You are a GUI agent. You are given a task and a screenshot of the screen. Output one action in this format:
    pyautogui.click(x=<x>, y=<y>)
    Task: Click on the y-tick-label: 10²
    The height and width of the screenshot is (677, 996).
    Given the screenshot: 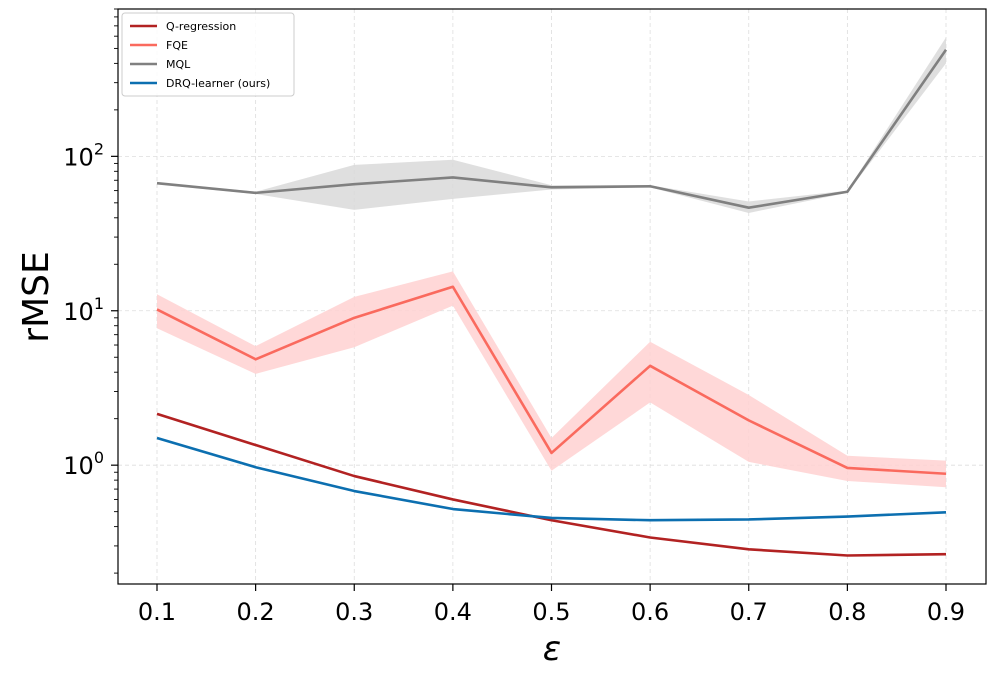 What is the action you would take?
    pyautogui.click(x=83, y=155)
    